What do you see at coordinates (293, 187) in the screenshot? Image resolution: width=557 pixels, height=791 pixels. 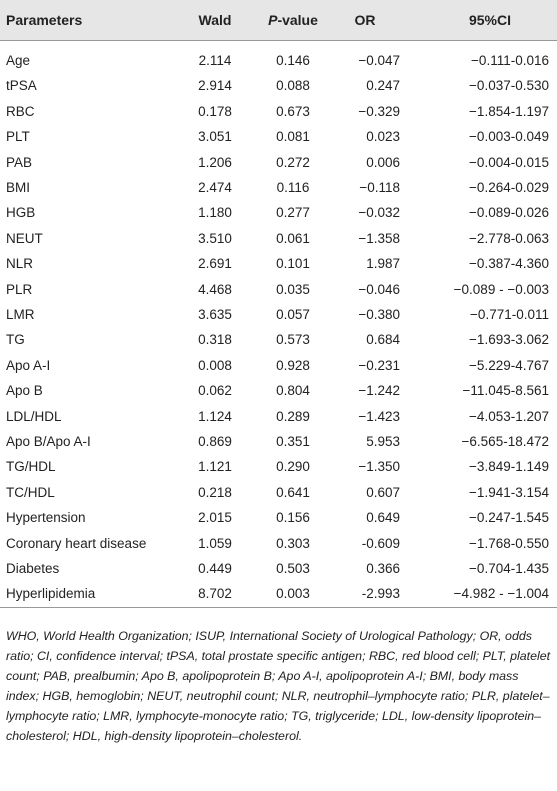 I see `table-cell: 0.116` at bounding box center [293, 187].